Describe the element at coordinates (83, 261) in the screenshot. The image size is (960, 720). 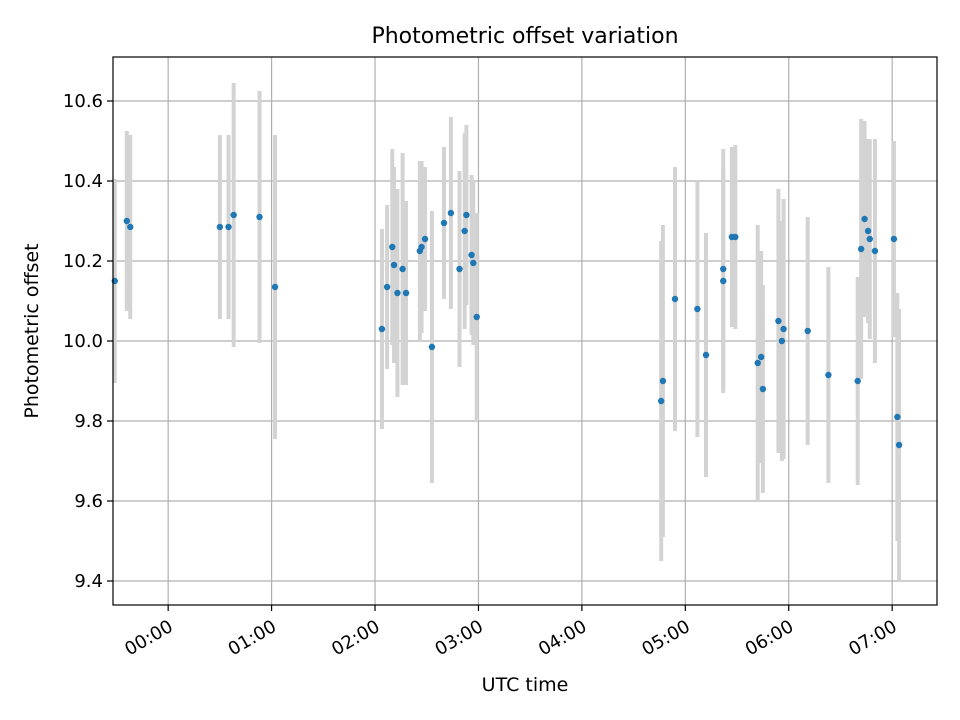
I see `y-tick-label: 10.2` at that location.